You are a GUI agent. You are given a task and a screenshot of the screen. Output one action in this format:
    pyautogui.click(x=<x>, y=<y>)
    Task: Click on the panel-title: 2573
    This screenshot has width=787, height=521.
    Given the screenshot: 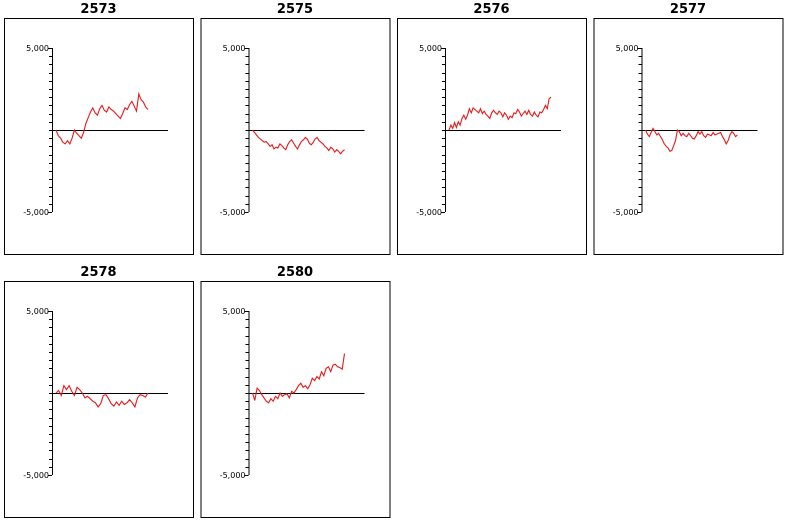 What is the action you would take?
    pyautogui.click(x=98, y=9)
    